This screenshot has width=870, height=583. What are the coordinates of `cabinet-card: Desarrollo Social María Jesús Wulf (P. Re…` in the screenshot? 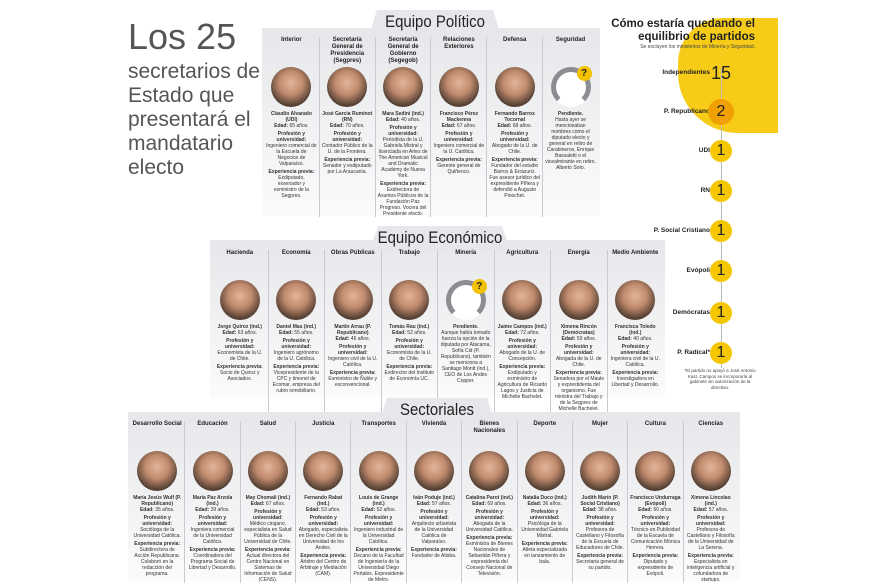 It's located at (157, 502).